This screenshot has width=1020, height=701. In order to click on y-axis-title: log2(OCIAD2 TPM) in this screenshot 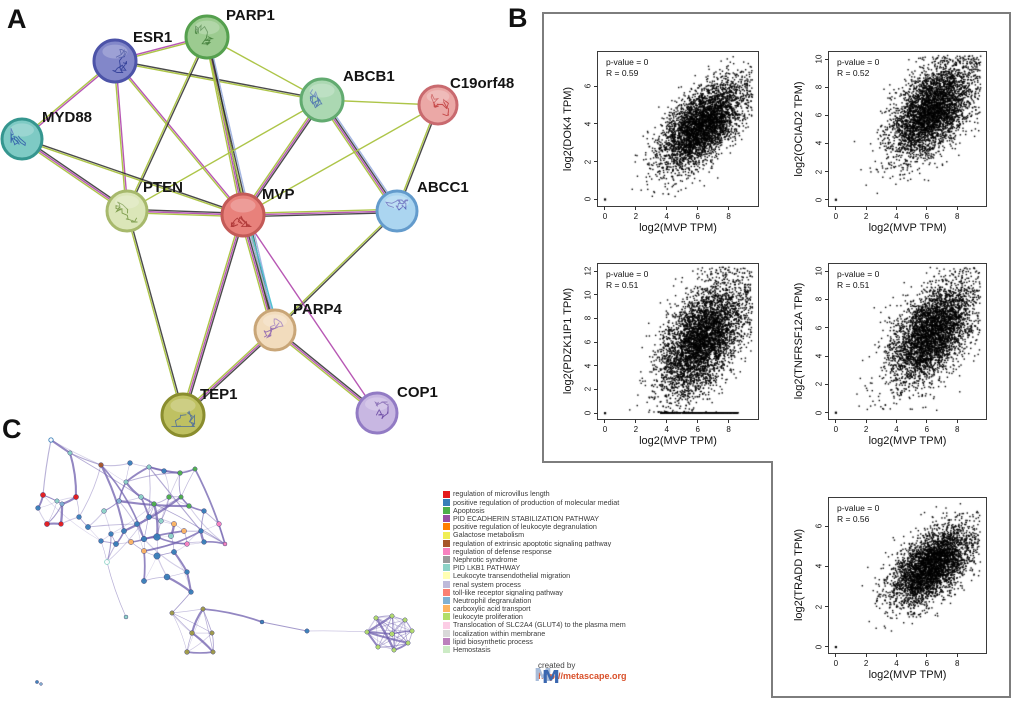, I will do `click(799, 129)`.